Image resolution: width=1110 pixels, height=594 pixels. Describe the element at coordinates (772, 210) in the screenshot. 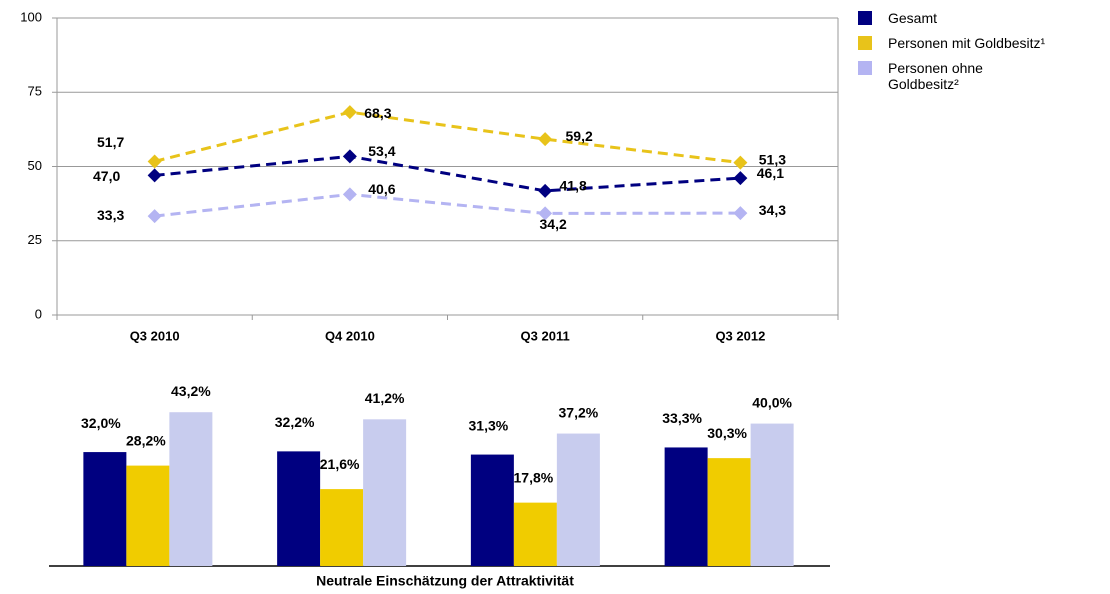

I see `data-label: 34,3` at that location.